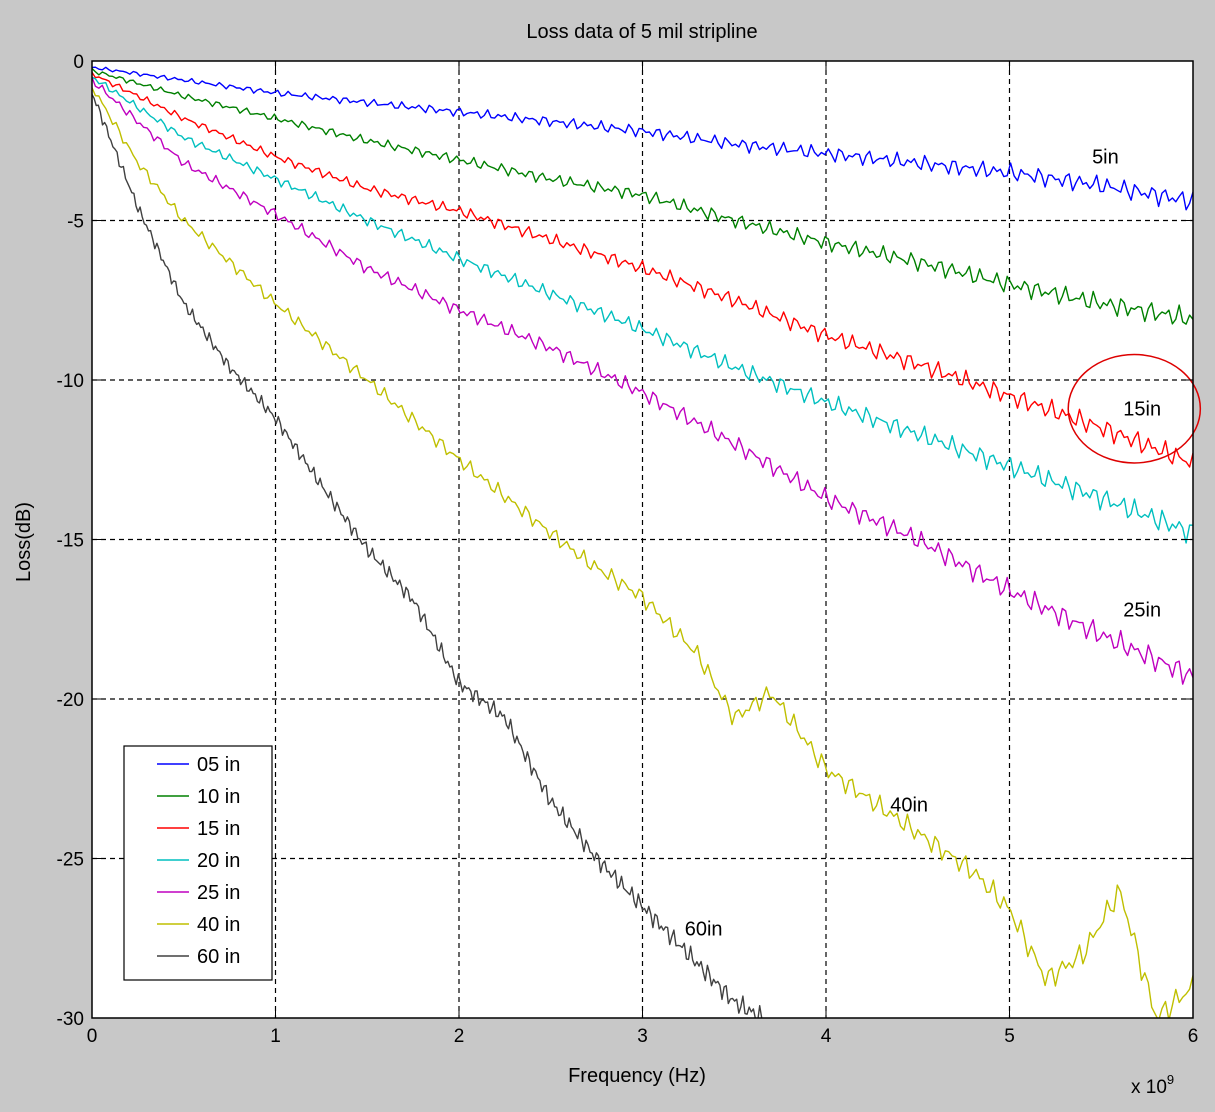  I want to click on highlight-ellipse, so click(1134, 408).